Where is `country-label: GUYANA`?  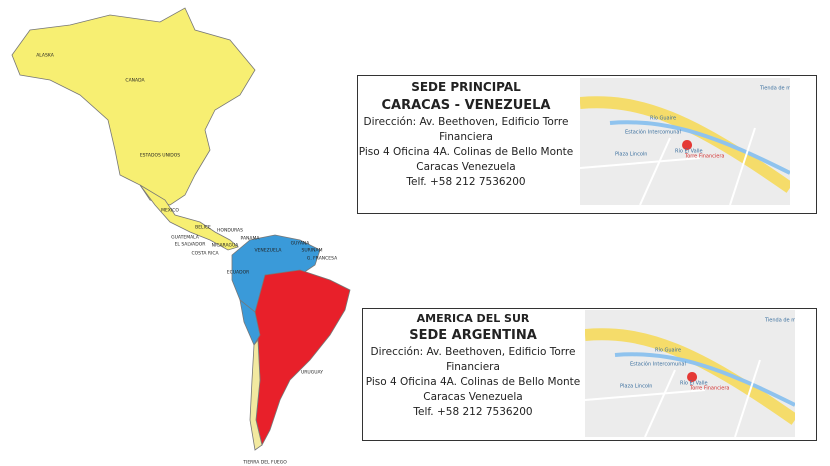 country-label: GUYANA is located at coordinates (301, 244).